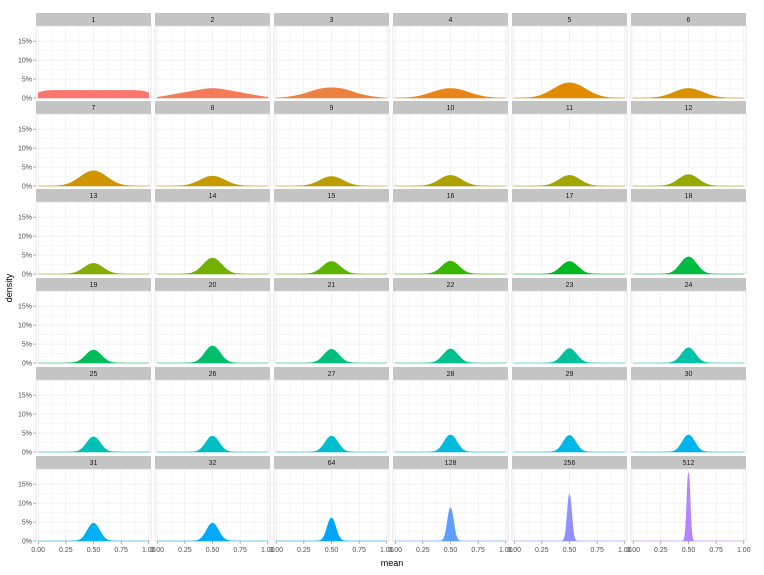  I want to click on facet-strip-label: 10, so click(451, 108).